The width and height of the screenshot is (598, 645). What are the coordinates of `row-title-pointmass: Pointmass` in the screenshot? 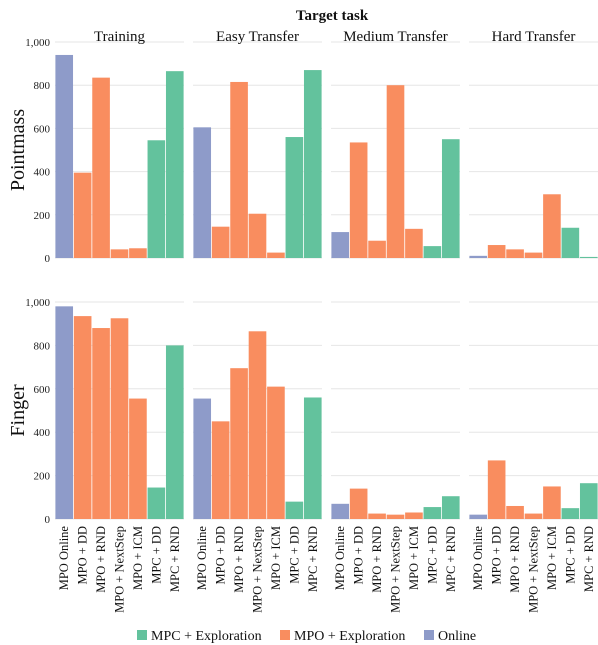 It's located at (18, 150).